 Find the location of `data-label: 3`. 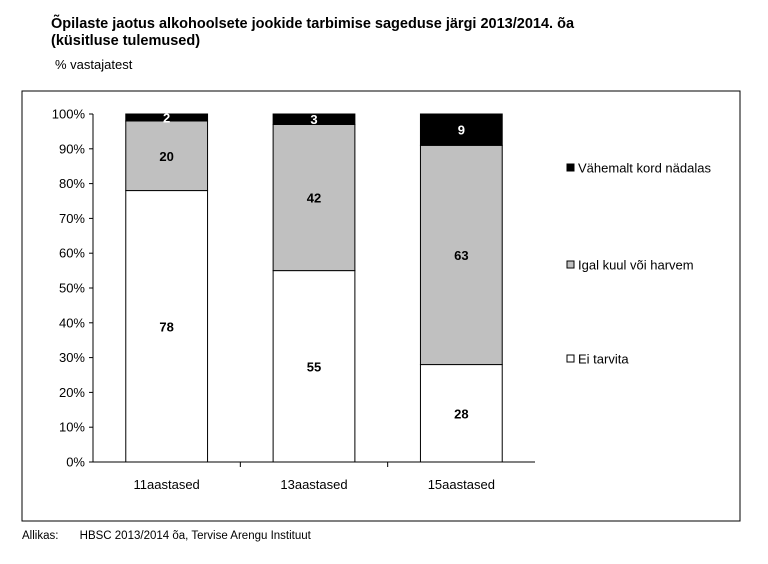

data-label: 3 is located at coordinates (313, 119).